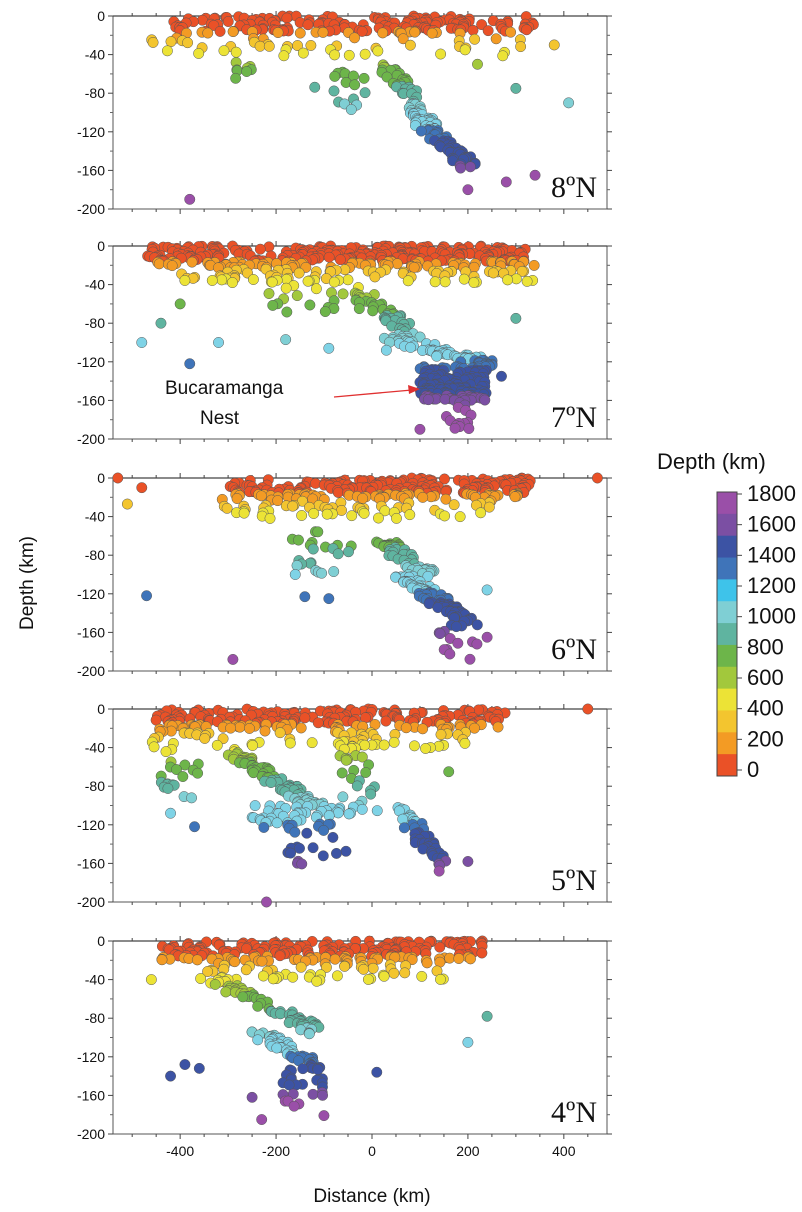 Image resolution: width=802 pixels, height=1212 pixels. I want to click on annotation-arrowhead, so click(414, 389).